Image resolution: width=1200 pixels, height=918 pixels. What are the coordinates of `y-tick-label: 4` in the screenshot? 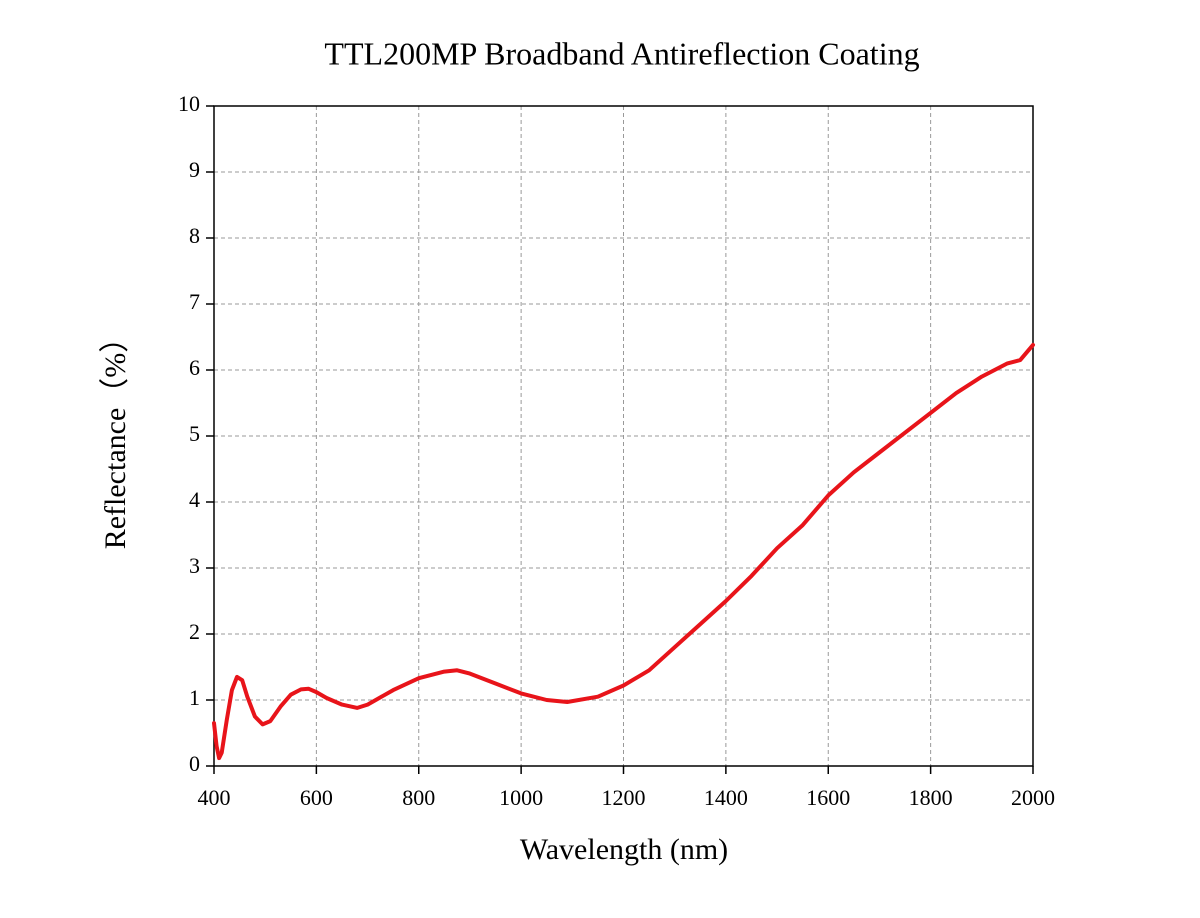 It's located at (194, 499).